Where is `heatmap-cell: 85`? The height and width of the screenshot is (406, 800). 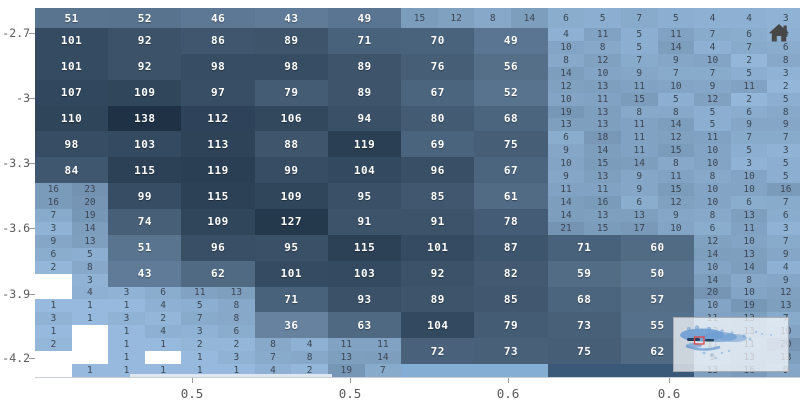
heatmap-cell: 85 is located at coordinates (438, 196).